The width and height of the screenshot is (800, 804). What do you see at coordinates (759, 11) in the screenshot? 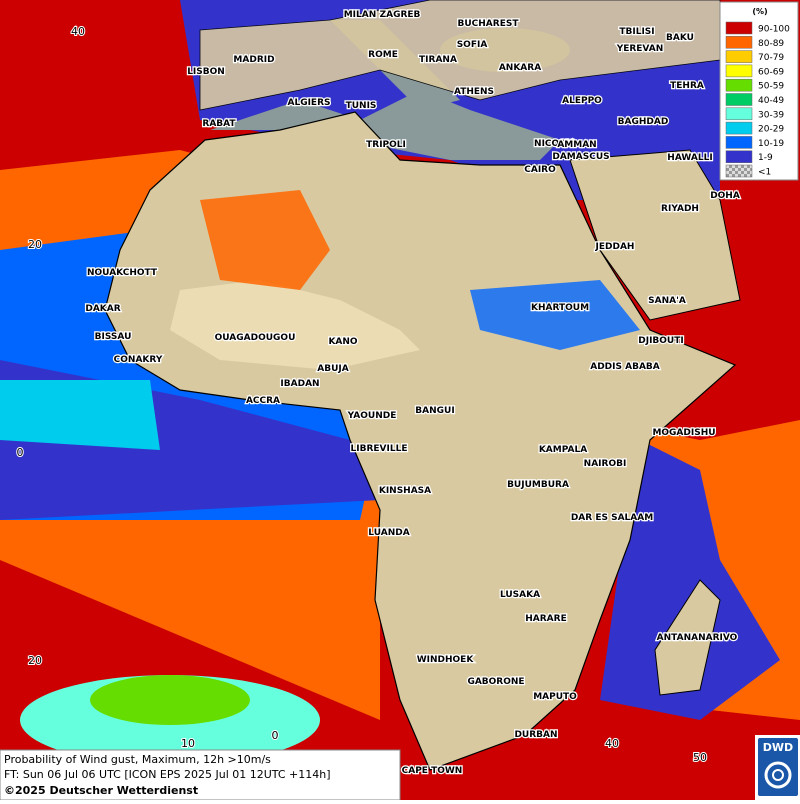
I see `legend-title: (%)` at bounding box center [759, 11].